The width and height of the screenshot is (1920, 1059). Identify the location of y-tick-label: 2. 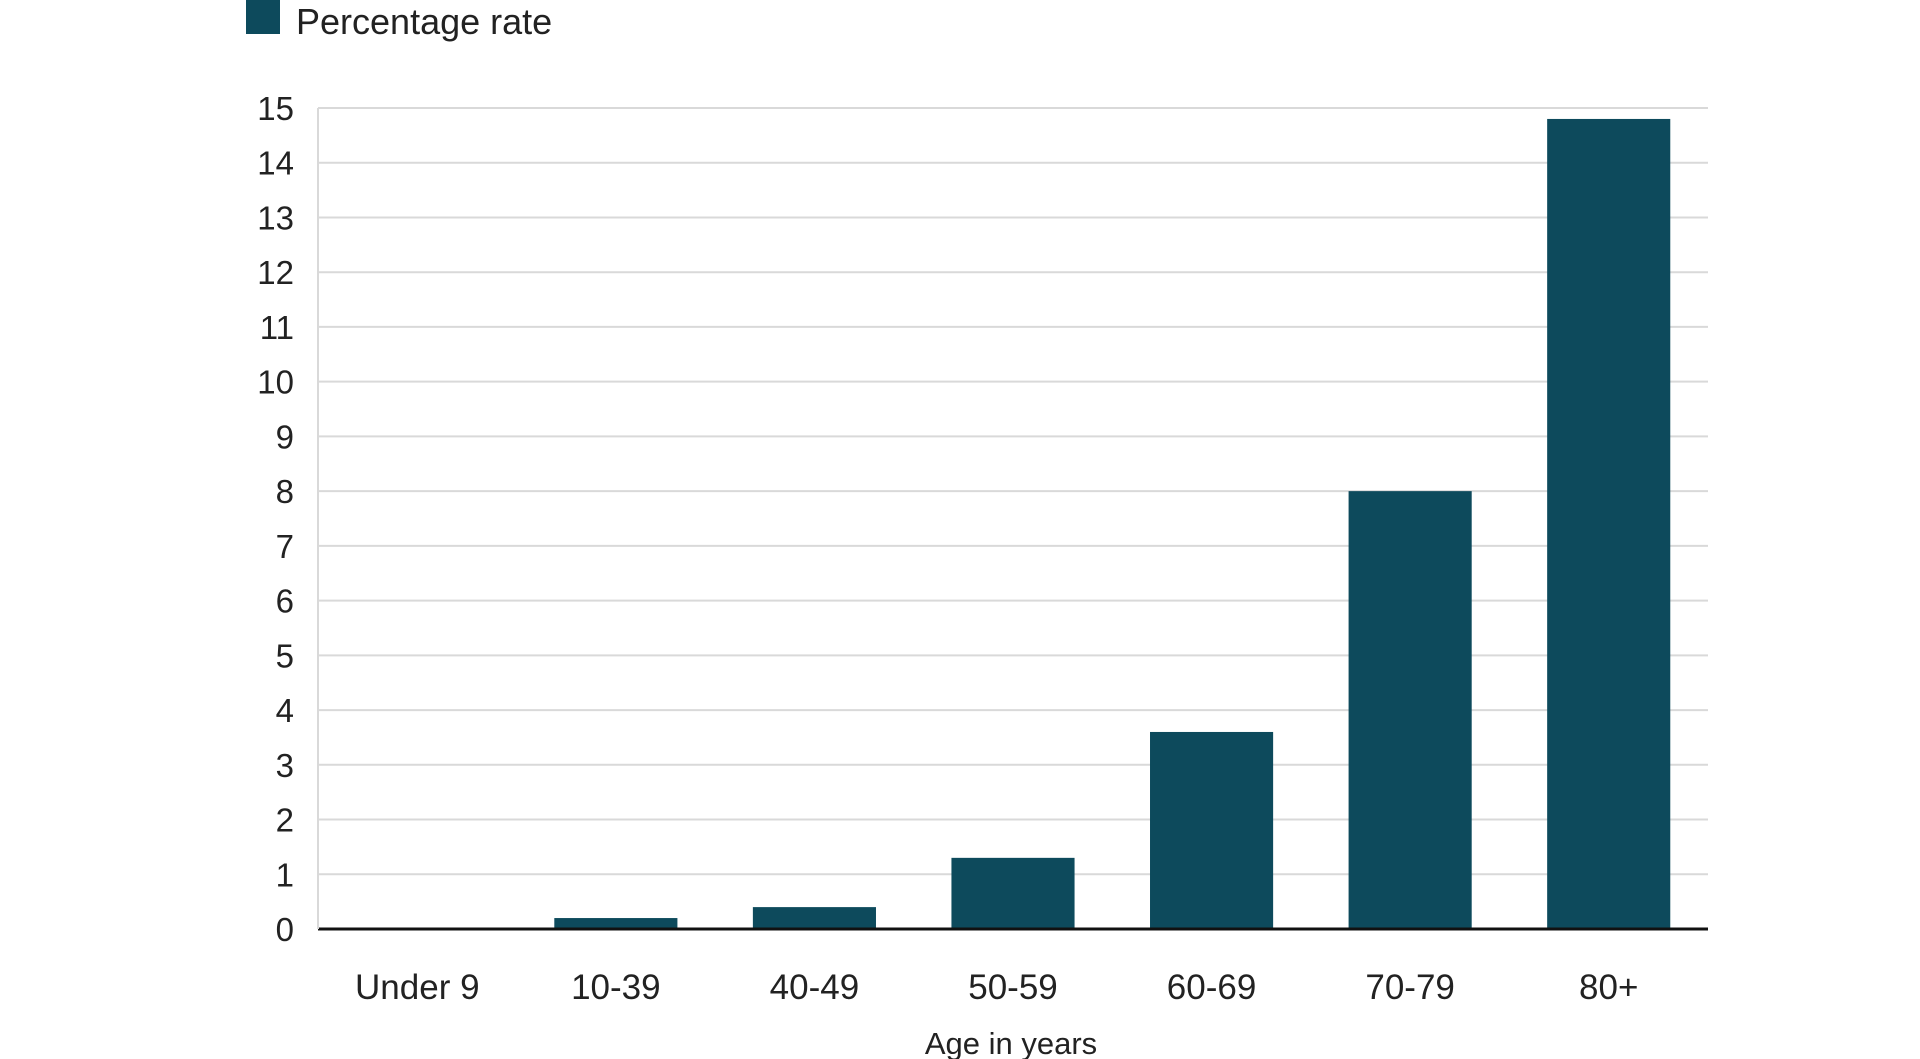
(285, 820).